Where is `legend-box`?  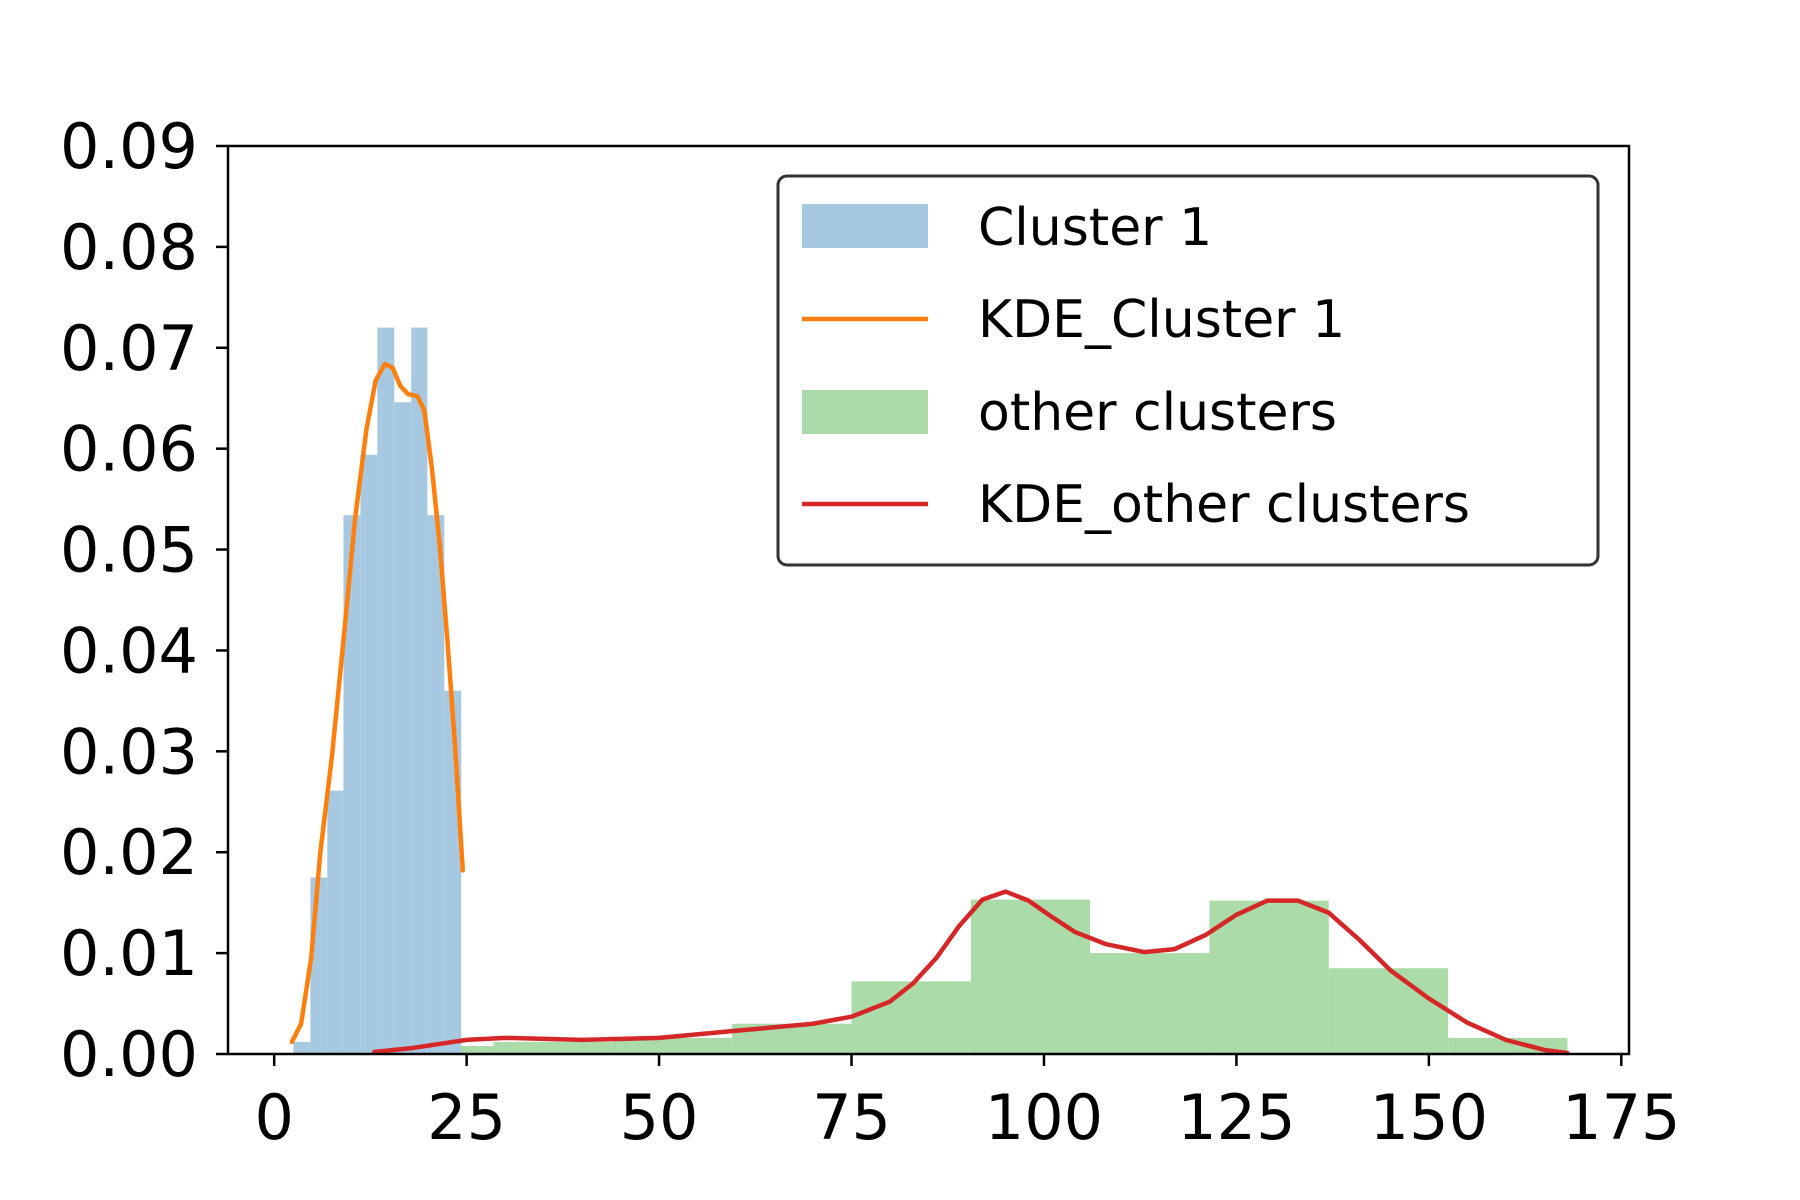 legend-box is located at coordinates (1188, 370).